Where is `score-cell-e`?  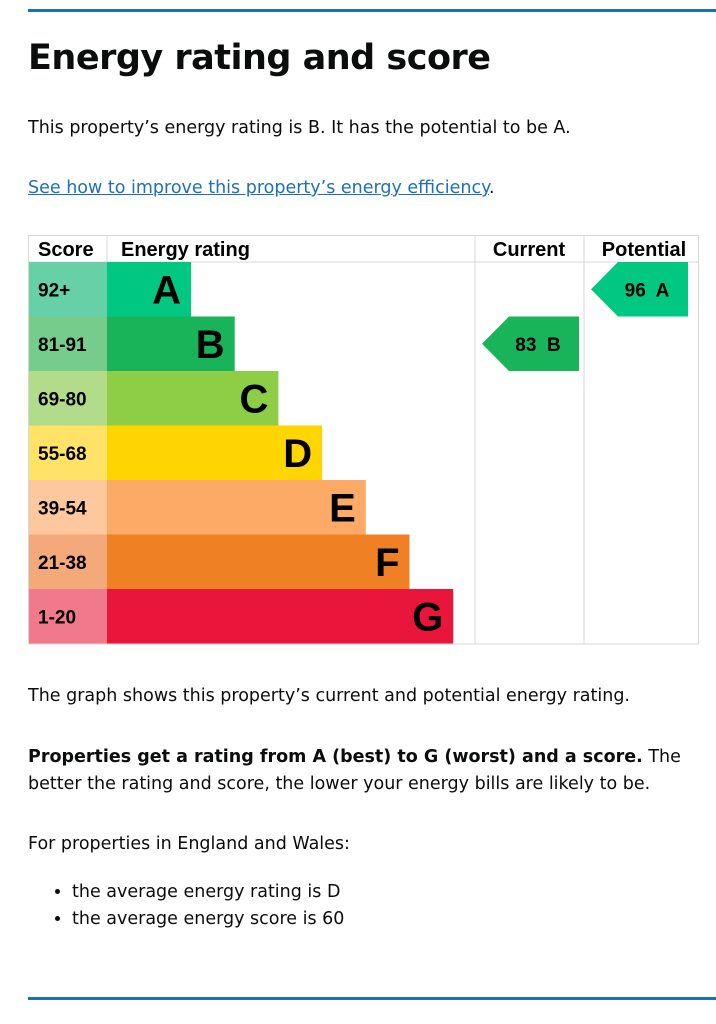 score-cell-e is located at coordinates (68, 507).